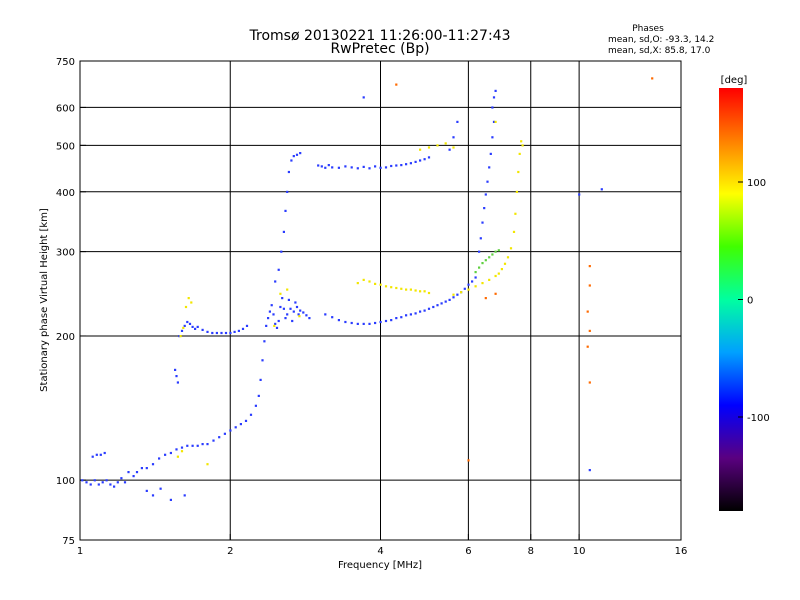 This screenshot has height=600, width=800. Describe the element at coordinates (65, 337) in the screenshot. I see `y-tick-label: 200` at that location.